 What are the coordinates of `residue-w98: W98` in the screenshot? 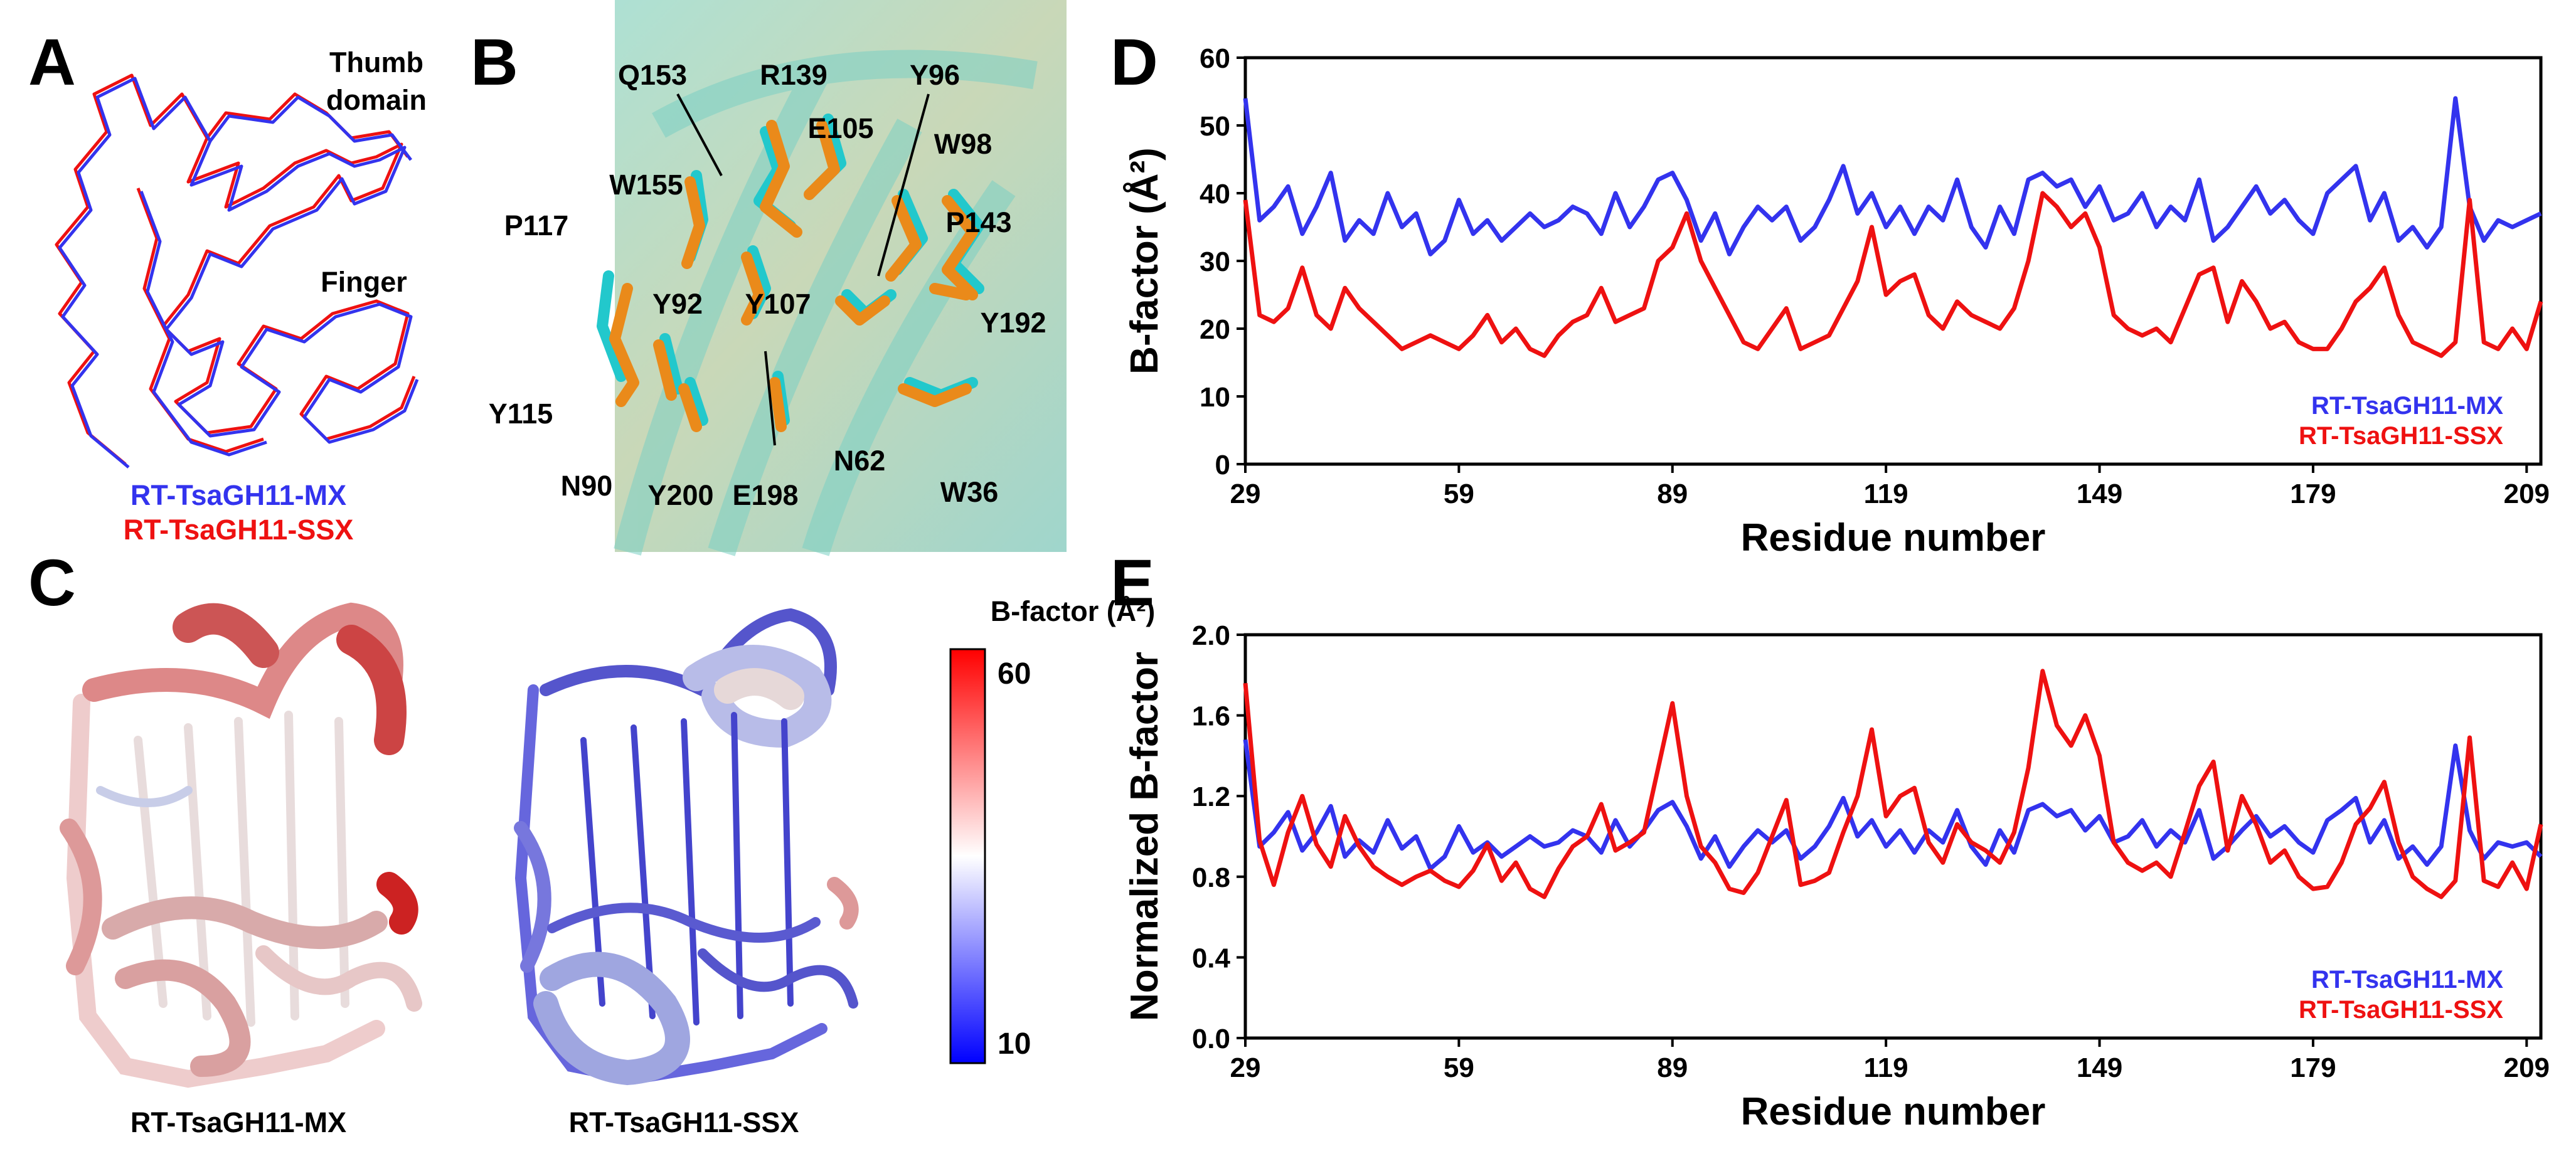 It's located at (964, 144).